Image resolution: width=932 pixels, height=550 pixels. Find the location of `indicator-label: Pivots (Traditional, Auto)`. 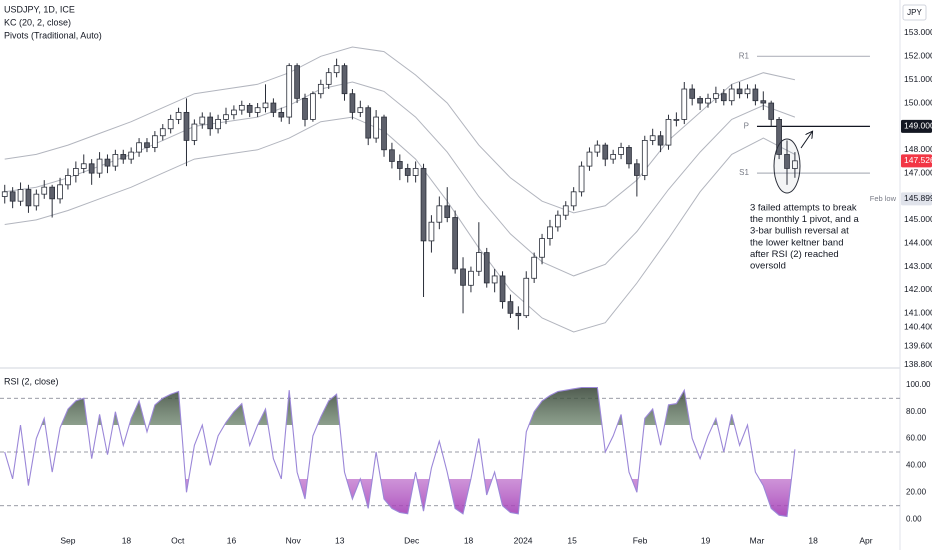

indicator-label: Pivots (Traditional, Auto) is located at coordinates (53, 35).